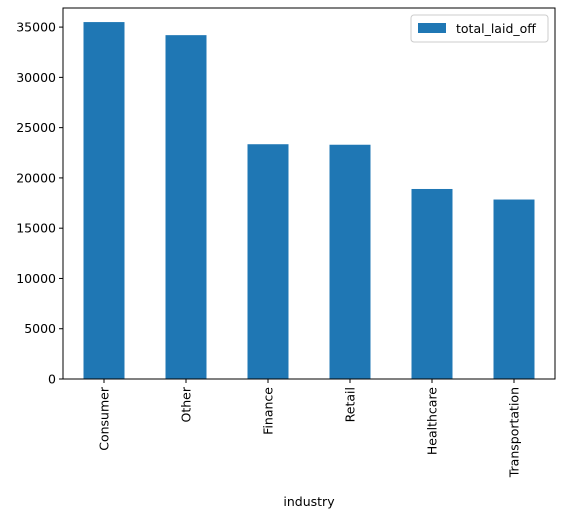 This screenshot has height=519, width=570. What do you see at coordinates (52, 379) in the screenshot?
I see `y-tick-label: 0` at bounding box center [52, 379].